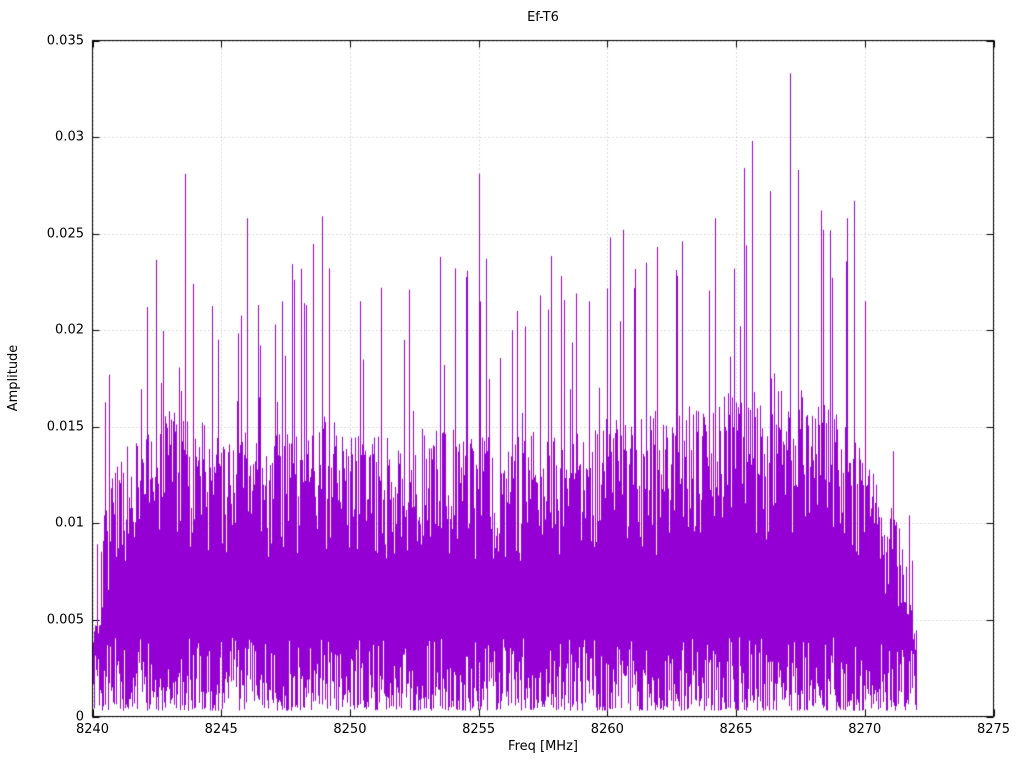 The width and height of the screenshot is (1024, 768). I want to click on y-tick-label: 0.01, so click(69, 523).